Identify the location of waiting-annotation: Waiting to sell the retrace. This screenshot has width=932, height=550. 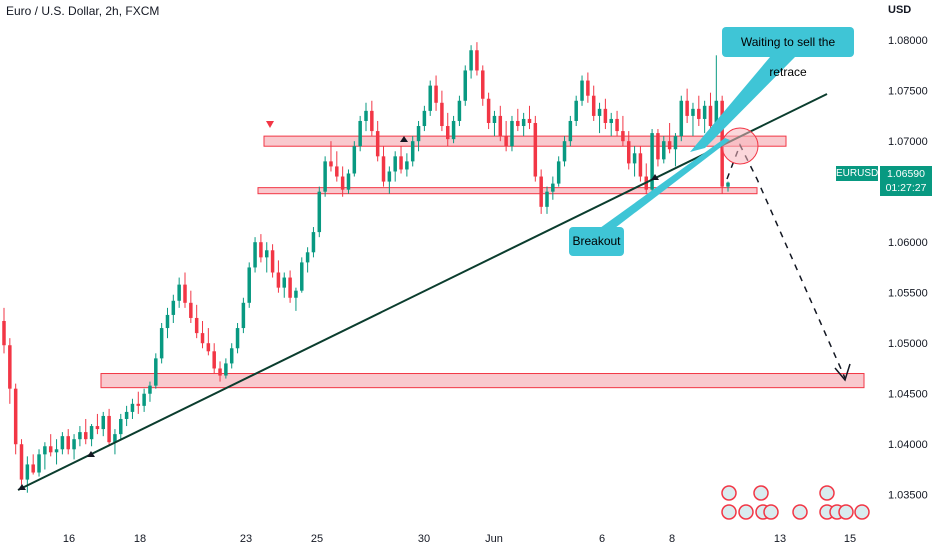
(788, 53).